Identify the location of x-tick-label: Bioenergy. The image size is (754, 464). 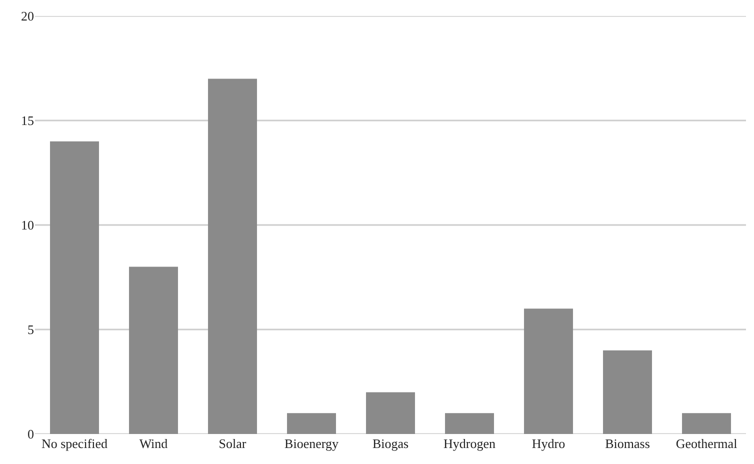
(311, 443).